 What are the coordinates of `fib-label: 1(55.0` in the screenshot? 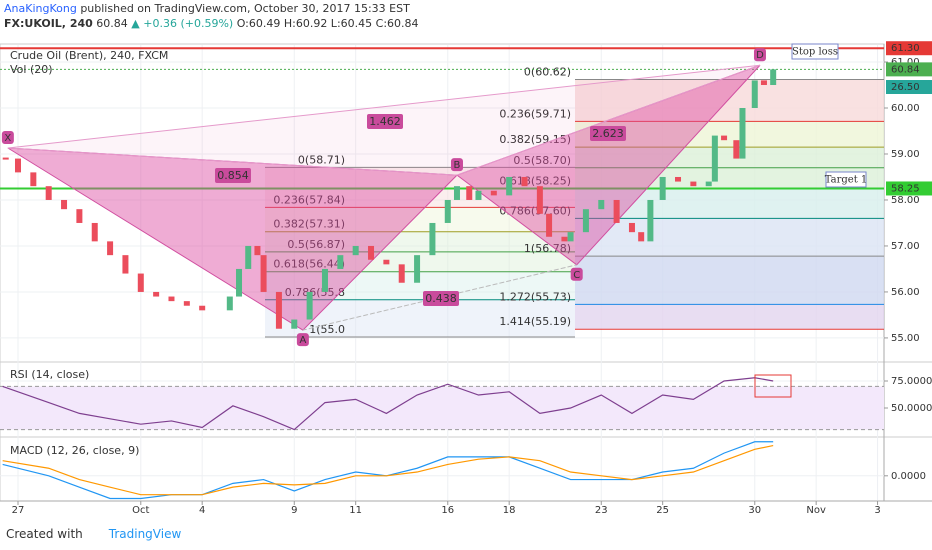 It's located at (327, 329).